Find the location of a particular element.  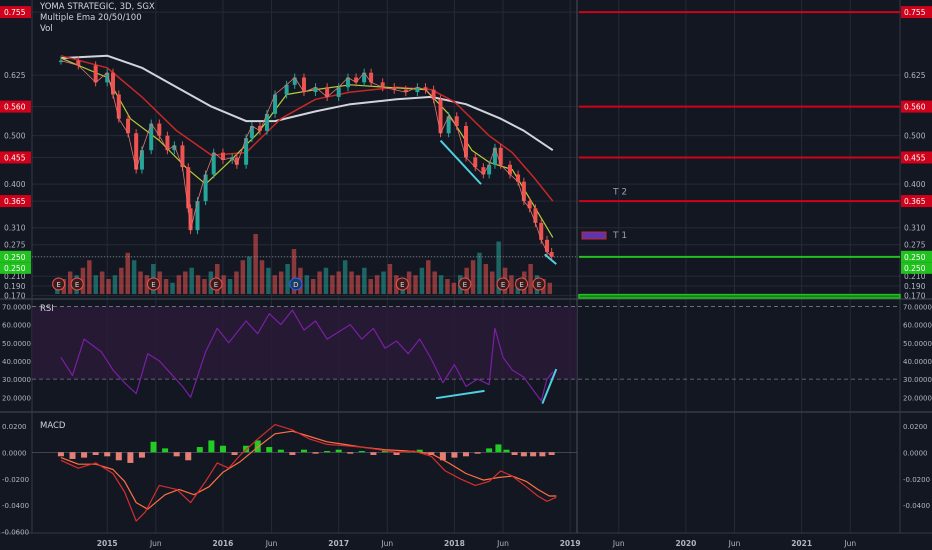

macd-right-tick: 0.0000 is located at coordinates (915, 453).